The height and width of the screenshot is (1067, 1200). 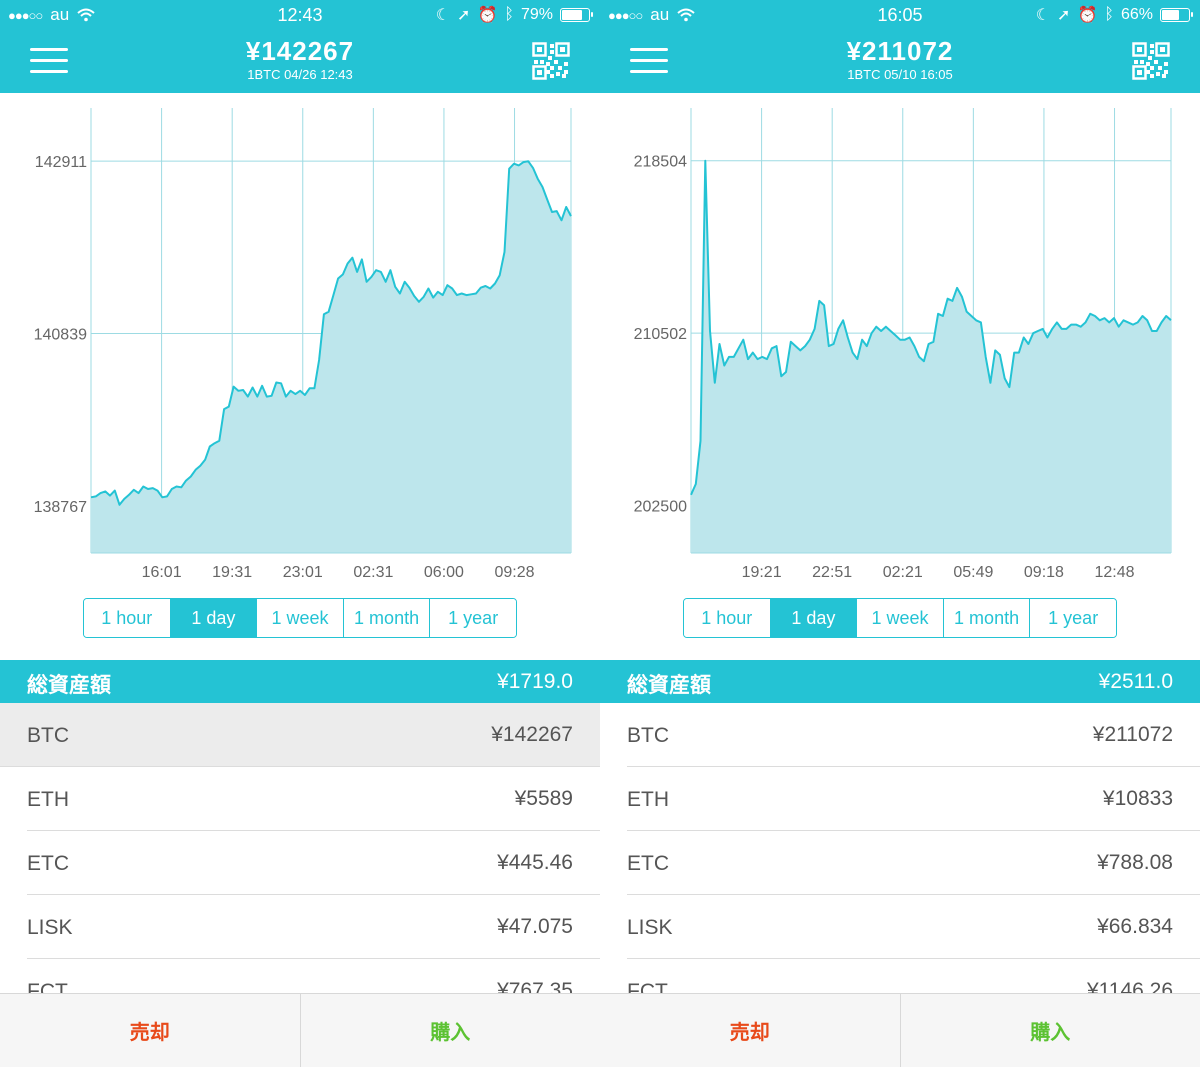 I want to click on coin-row-etc: ETC ¥788.08, so click(x=900, y=863).